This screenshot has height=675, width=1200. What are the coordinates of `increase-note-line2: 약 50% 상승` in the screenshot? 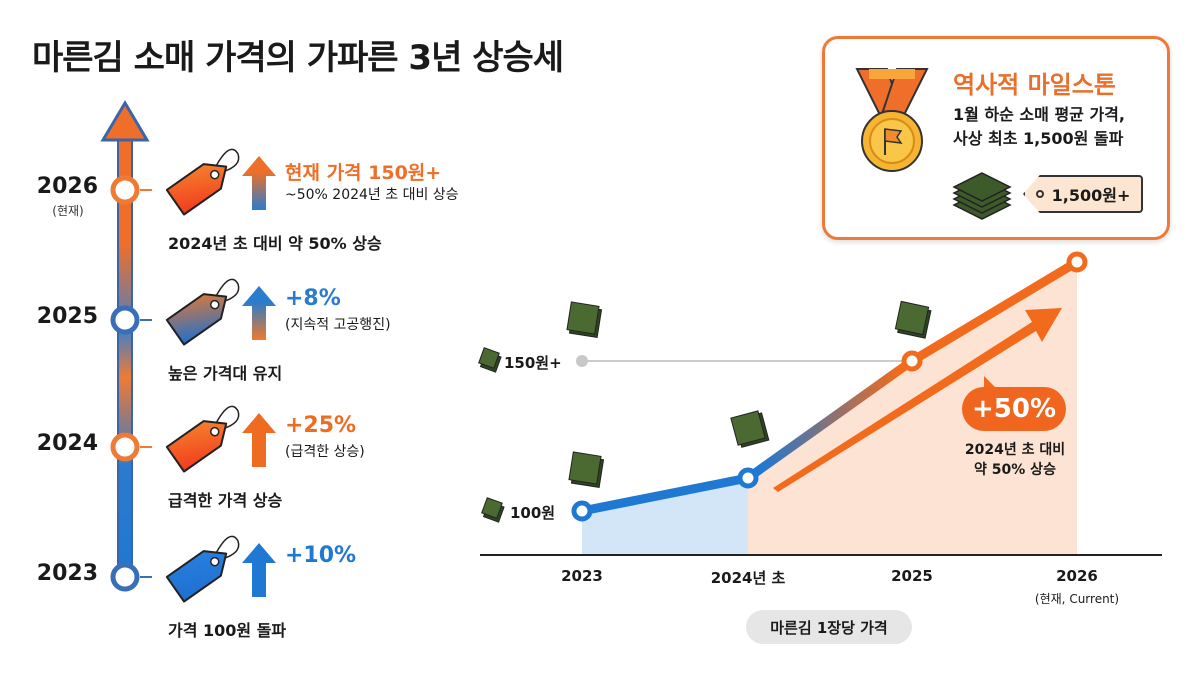 It's located at (1015, 470).